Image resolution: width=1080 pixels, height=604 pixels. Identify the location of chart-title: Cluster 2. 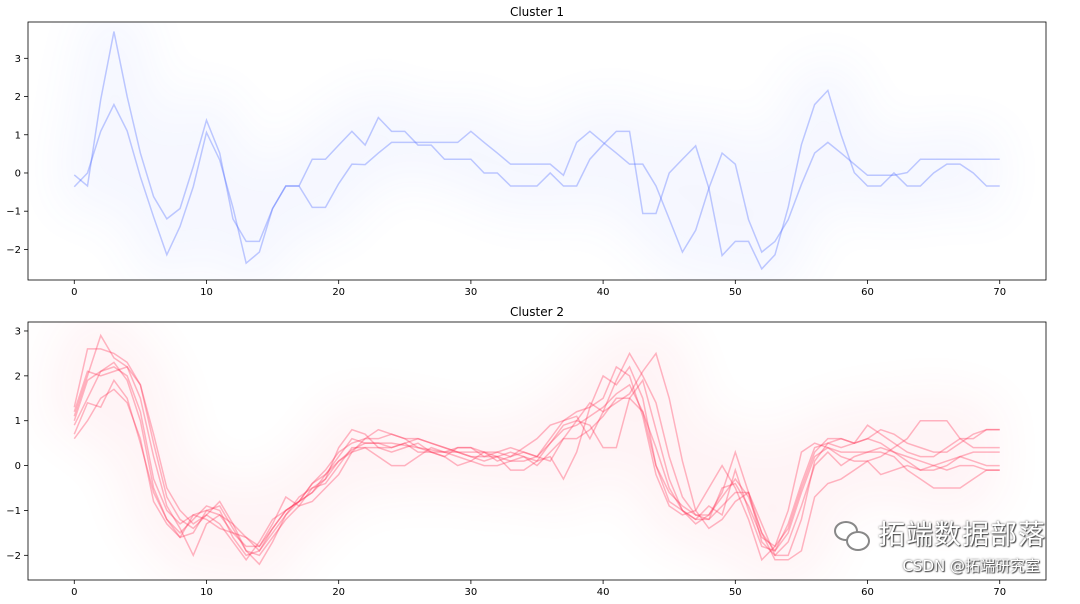
(537, 312).